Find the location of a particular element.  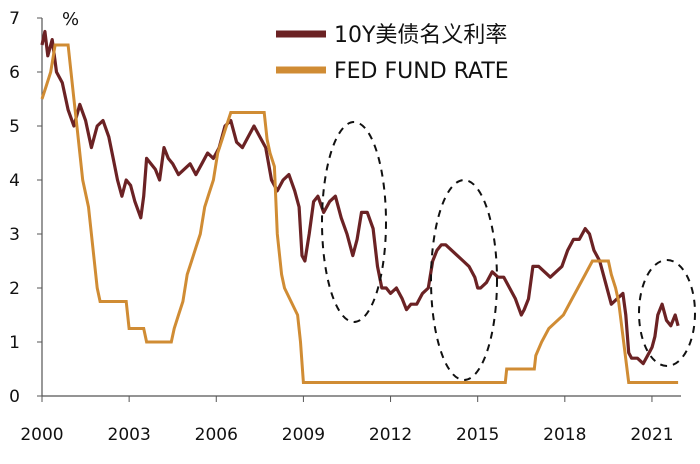

y-unit-label: % is located at coordinates (70, 19).